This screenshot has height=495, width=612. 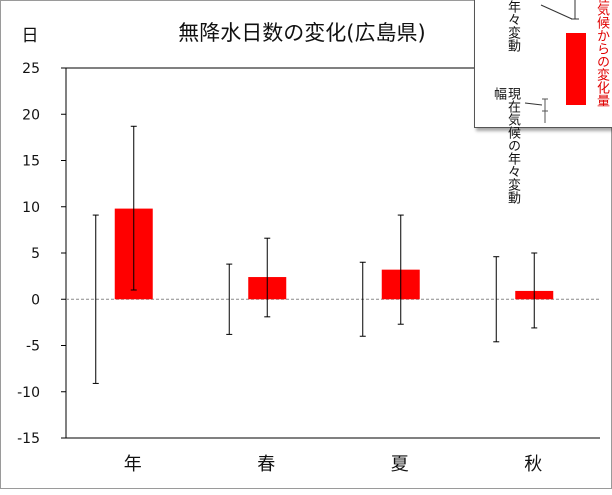 What do you see at coordinates (505, 26) in the screenshot?
I see `legend-future-label: 将来気候の年々変動幅` at bounding box center [505, 26].